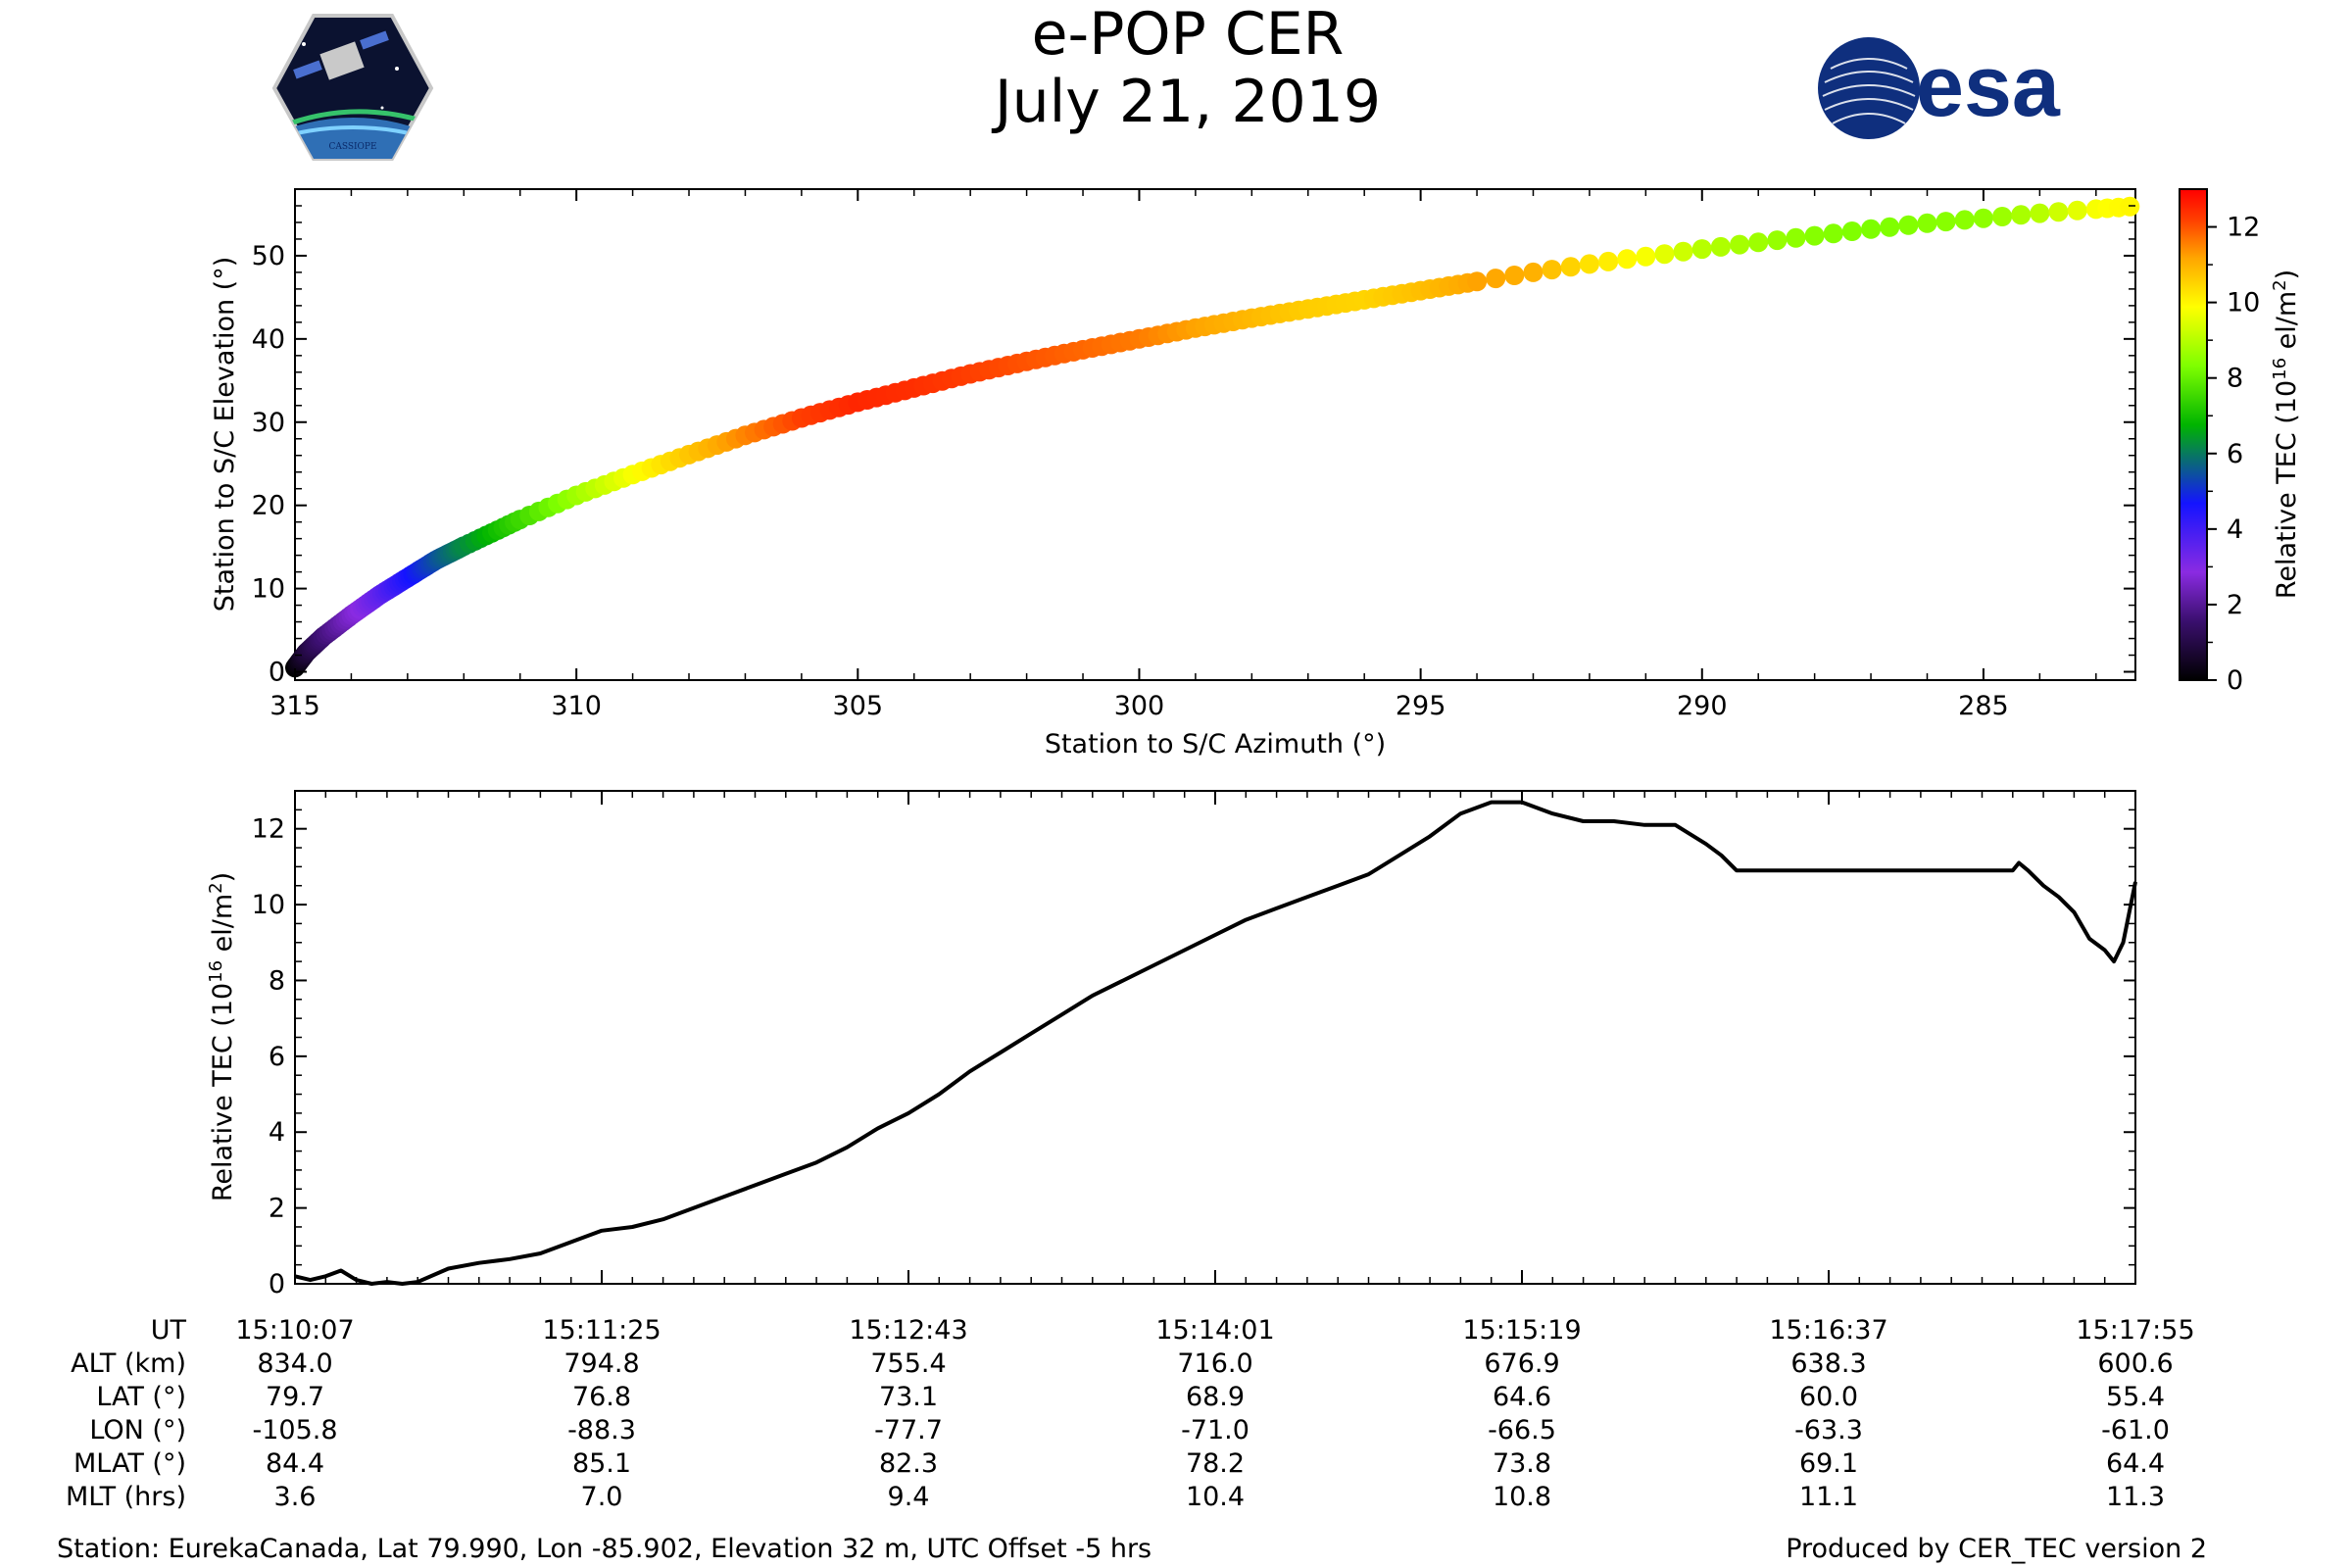 The width and height of the screenshot is (2352, 1568). Describe the element at coordinates (2235, 605) in the screenshot. I see `colorbar-tick-label: 2` at that location.